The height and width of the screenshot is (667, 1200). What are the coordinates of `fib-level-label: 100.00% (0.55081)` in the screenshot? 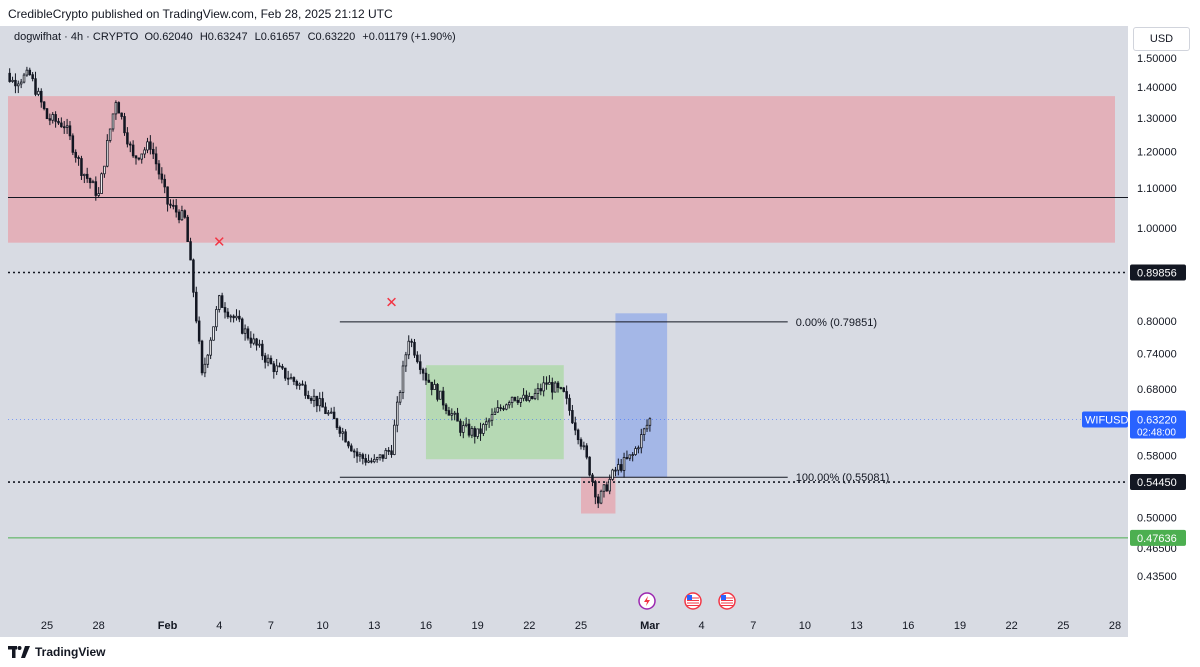 It's located at (843, 478).